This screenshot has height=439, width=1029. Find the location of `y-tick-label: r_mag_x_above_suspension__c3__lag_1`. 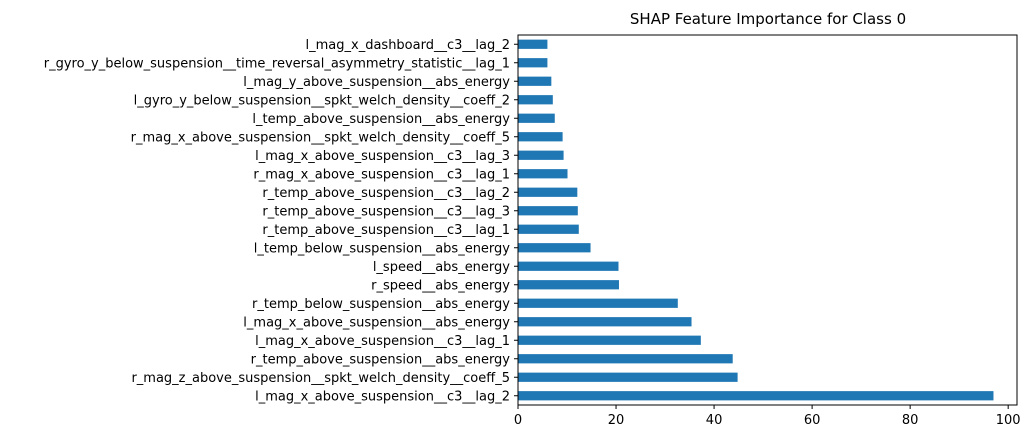

y-tick-label: r_mag_x_above_suspension__c3__lag_1 is located at coordinates (381, 174).